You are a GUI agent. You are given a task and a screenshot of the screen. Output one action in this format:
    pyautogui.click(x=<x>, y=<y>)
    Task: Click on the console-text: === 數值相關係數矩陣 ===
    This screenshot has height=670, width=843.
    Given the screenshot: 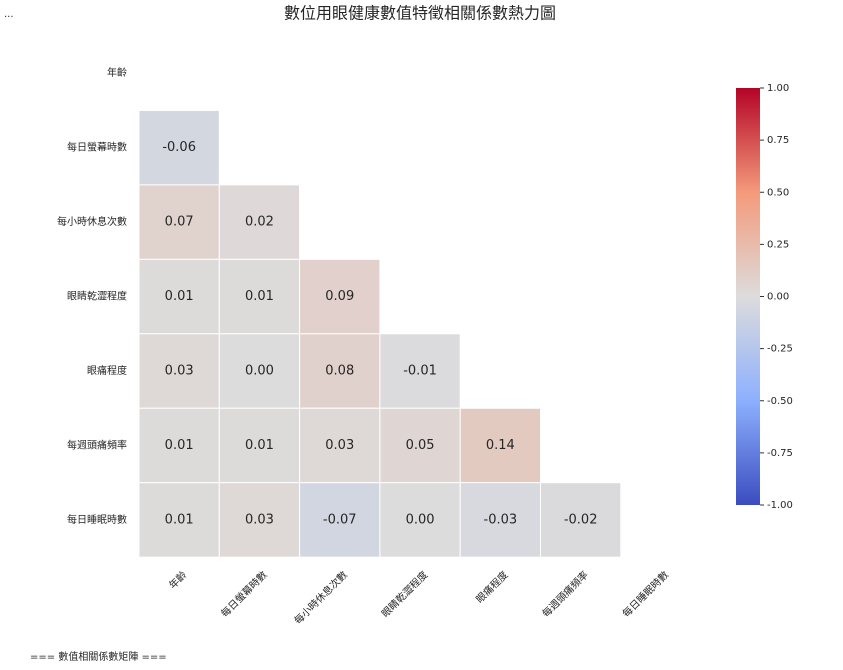 What is the action you would take?
    pyautogui.click(x=98, y=656)
    